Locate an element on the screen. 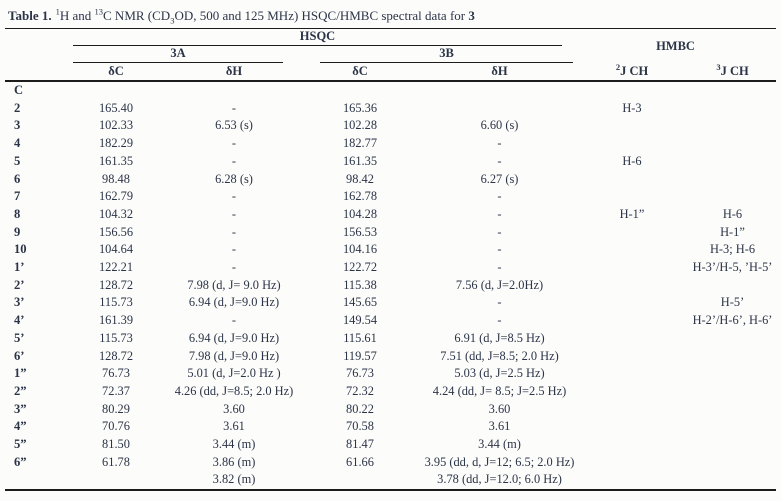 The width and height of the screenshot is (781, 501). delta-h-3b-header: δH is located at coordinates (499, 72).